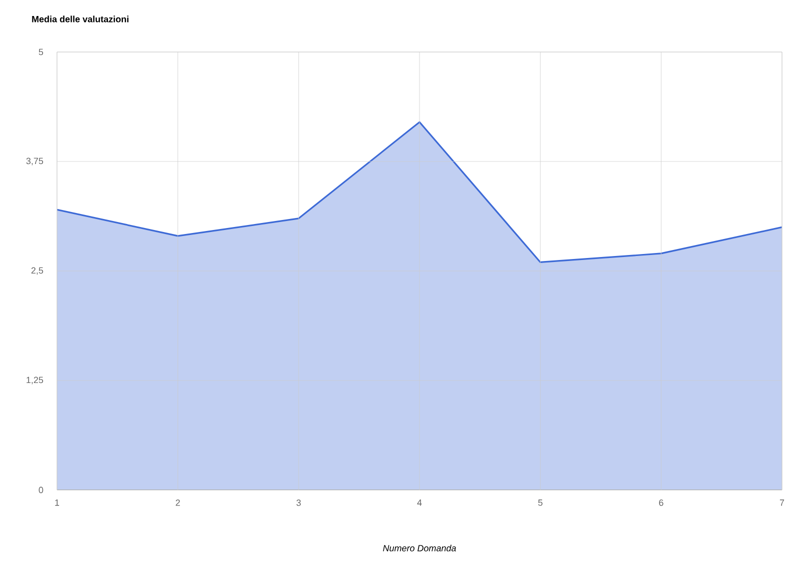 This screenshot has width=785, height=580. What do you see at coordinates (41, 490) in the screenshot?
I see `y-tick-label: 0` at bounding box center [41, 490].